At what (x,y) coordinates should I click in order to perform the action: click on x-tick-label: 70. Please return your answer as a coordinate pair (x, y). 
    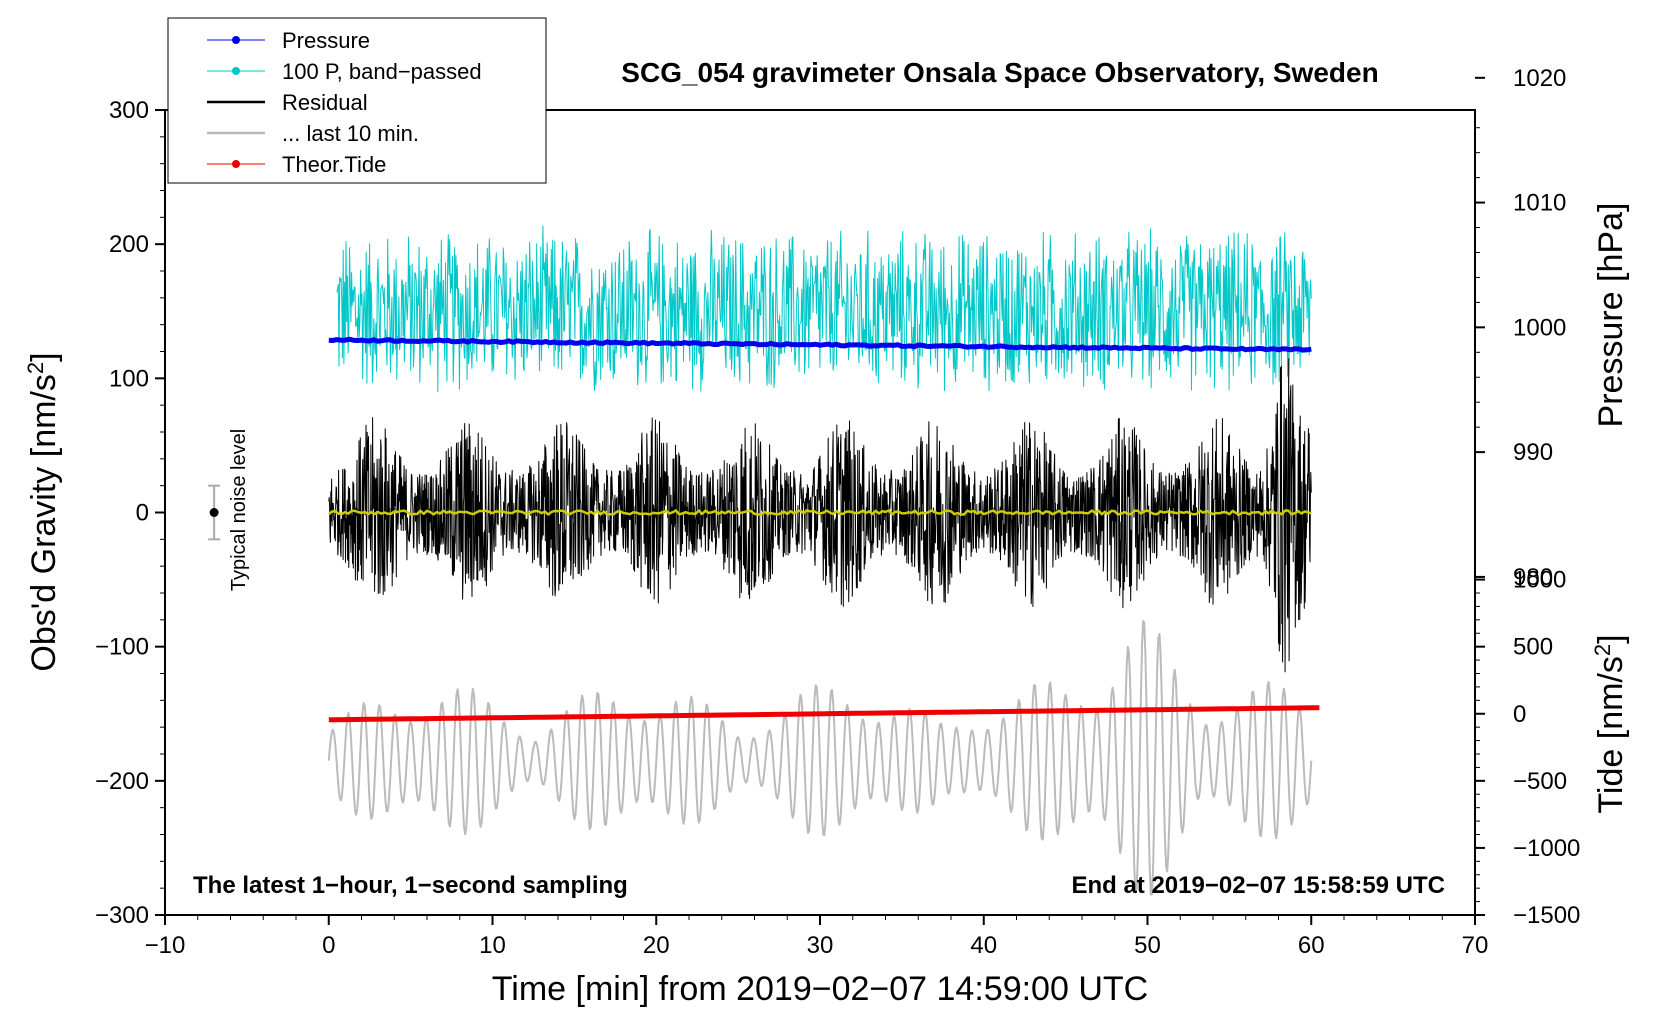
    Looking at the image, I should click on (1475, 945).